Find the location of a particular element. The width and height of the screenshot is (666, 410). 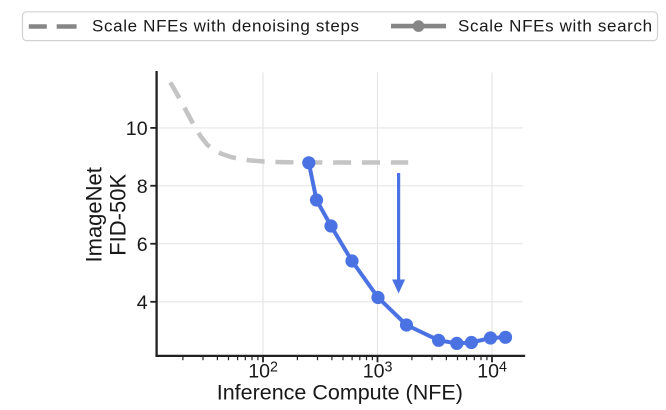

svg-text: 10 is located at coordinates (137, 129).